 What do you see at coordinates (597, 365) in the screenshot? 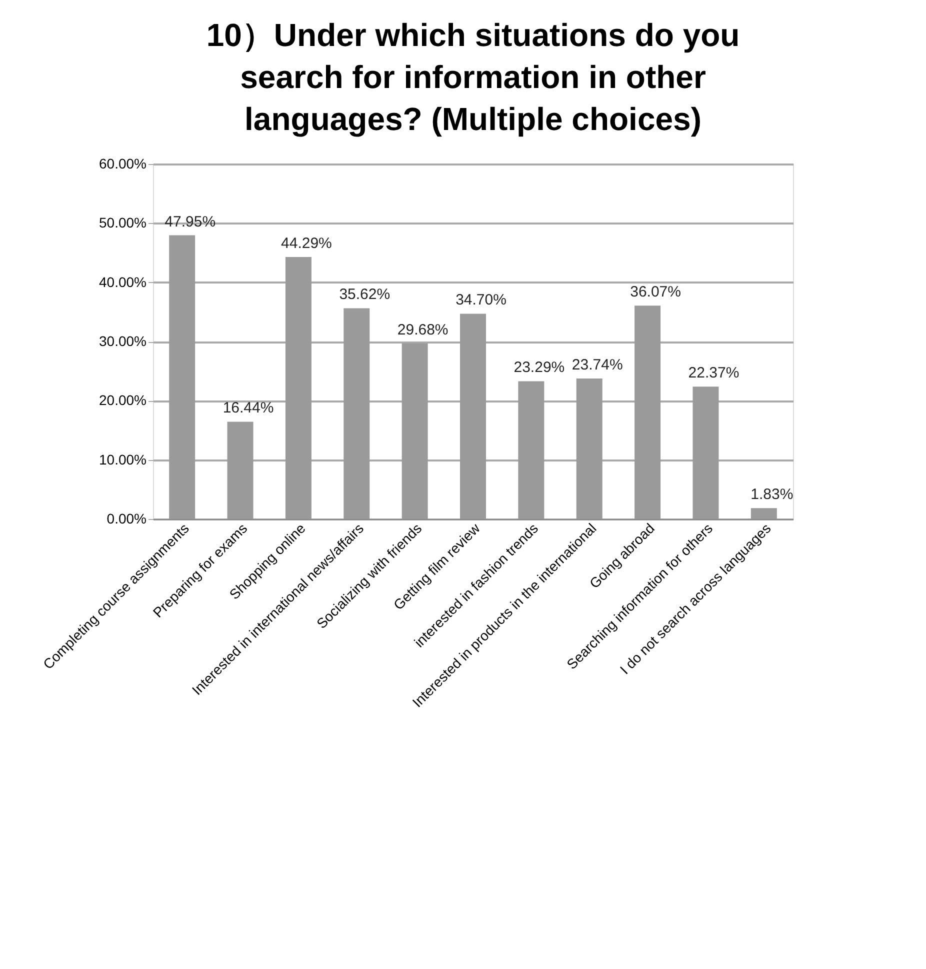
I see `data-label: 23.74%` at bounding box center [597, 365].